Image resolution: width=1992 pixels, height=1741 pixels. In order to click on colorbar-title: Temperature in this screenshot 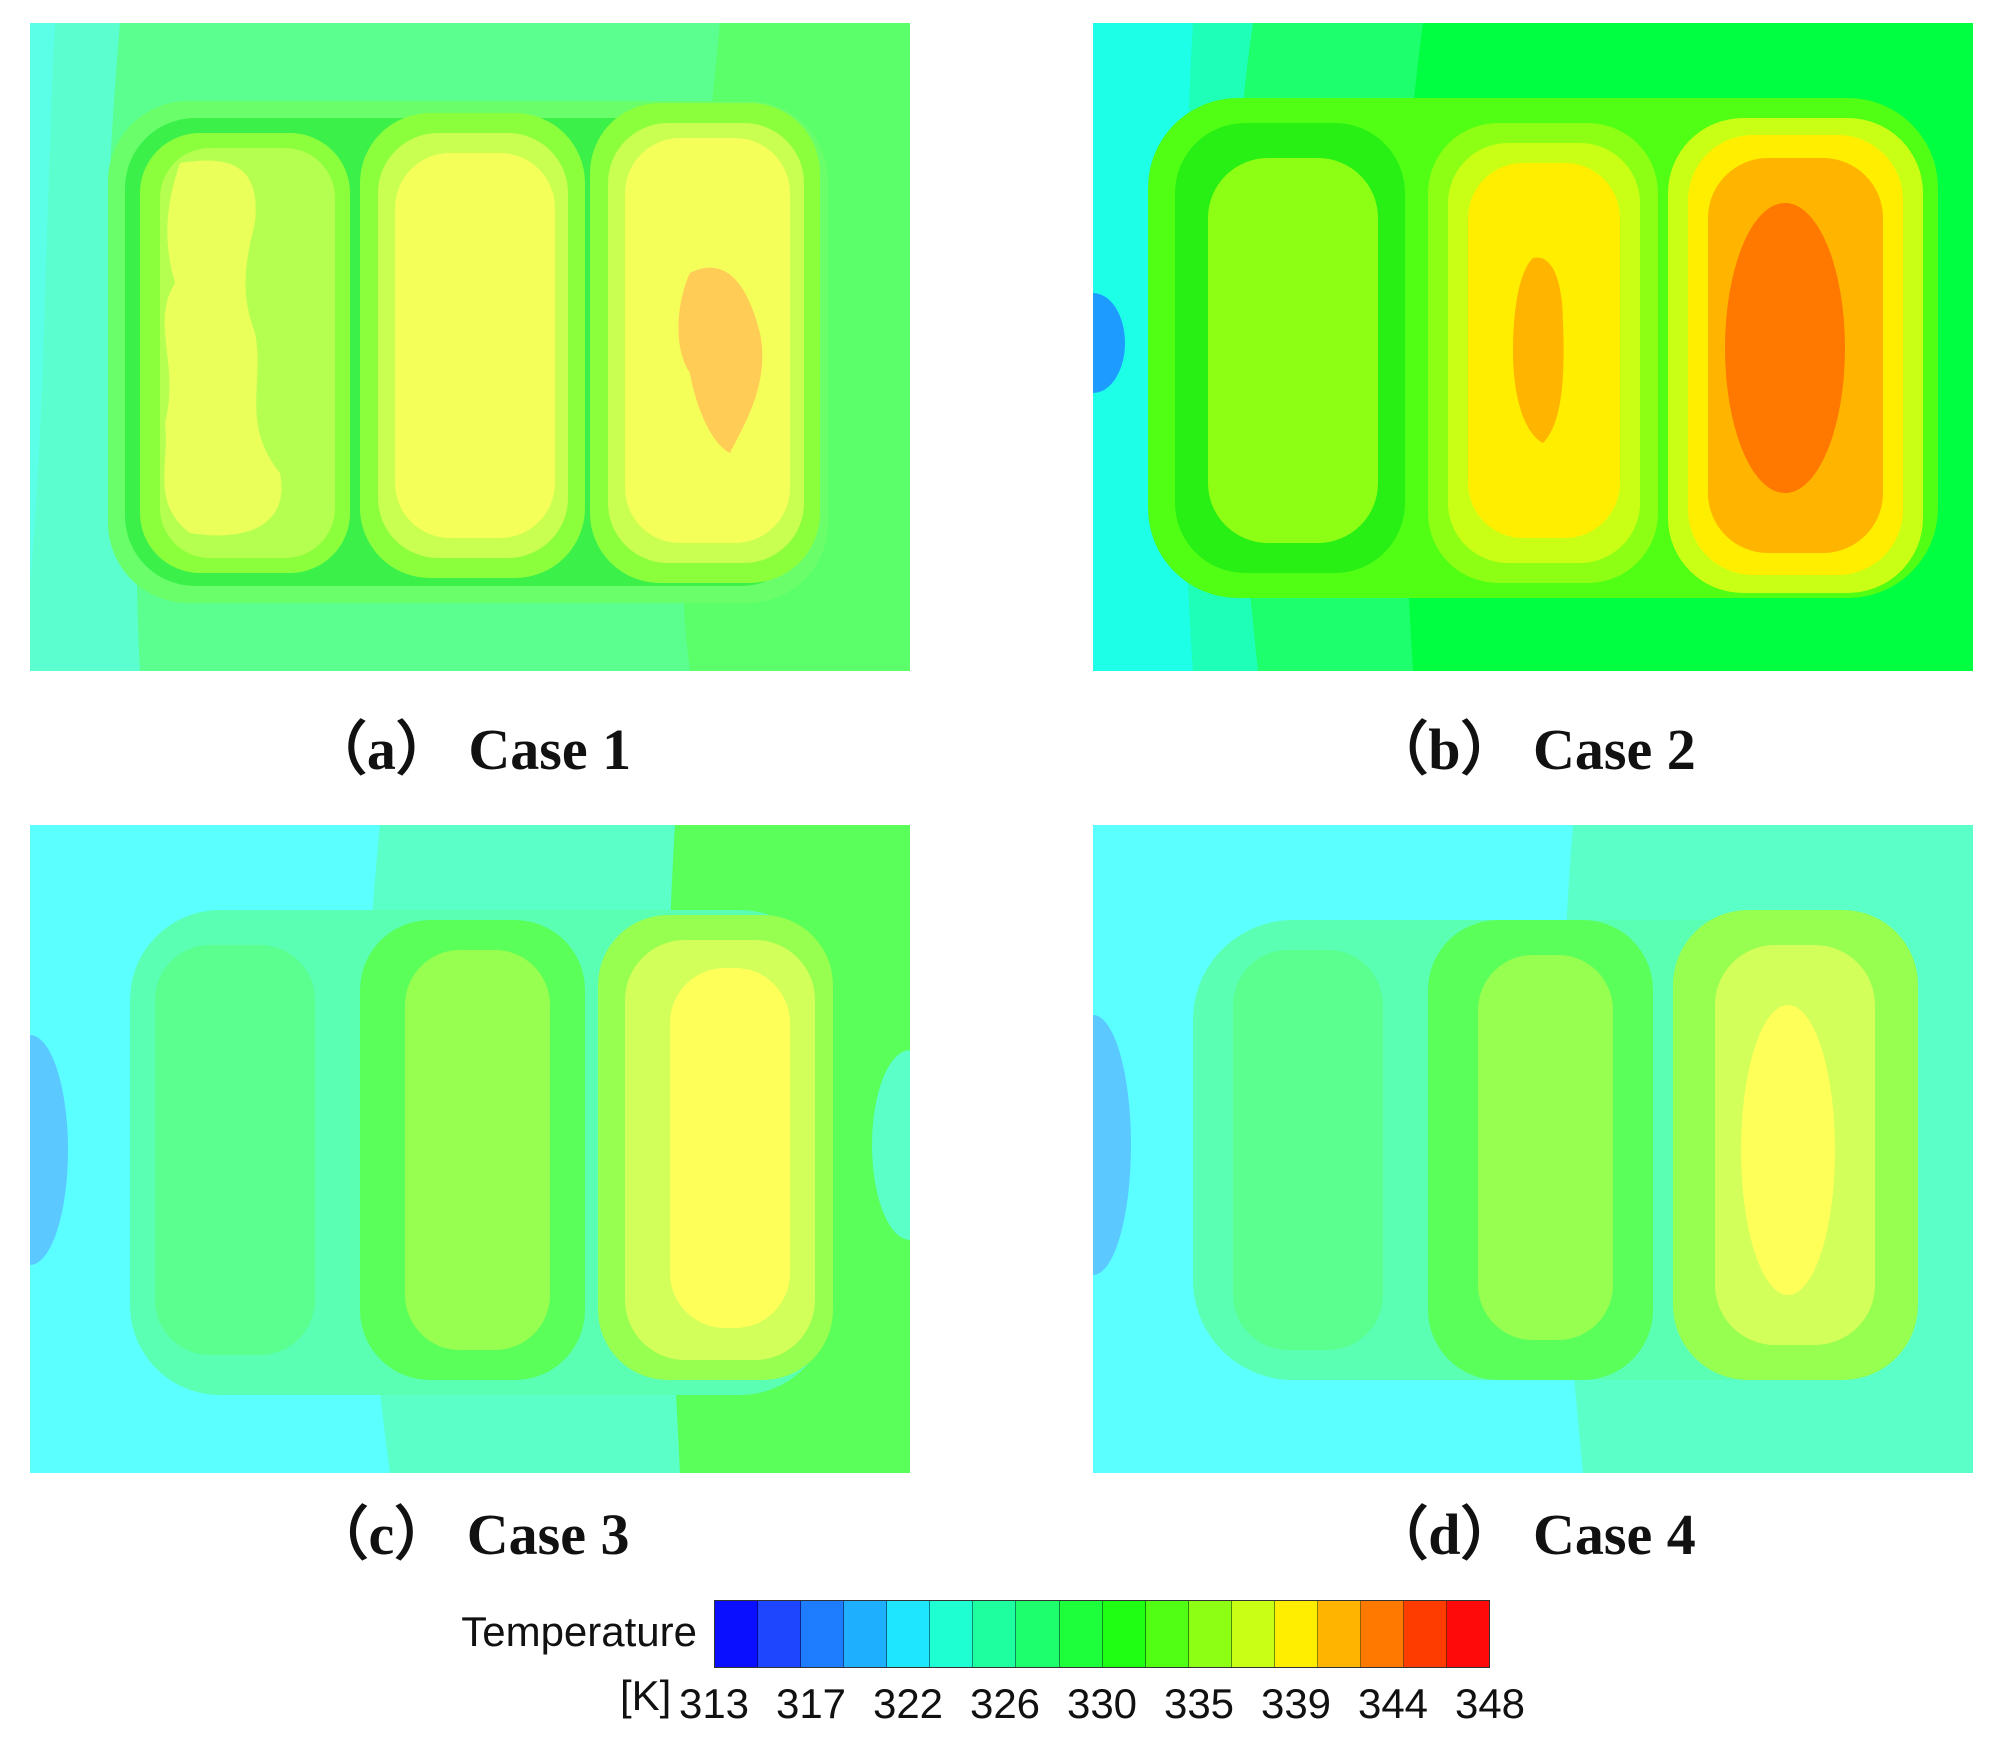, I will do `click(579, 1631)`.